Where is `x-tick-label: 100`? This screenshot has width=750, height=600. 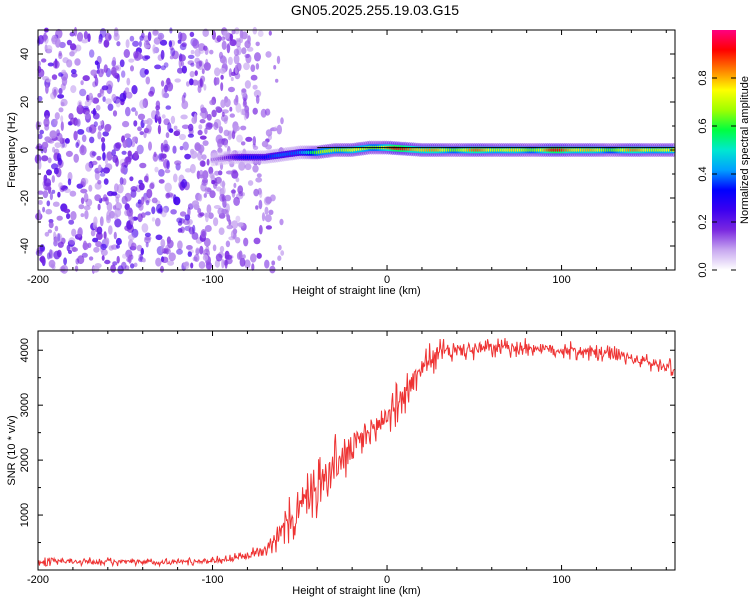
x-tick-label: 100 is located at coordinates (561, 280).